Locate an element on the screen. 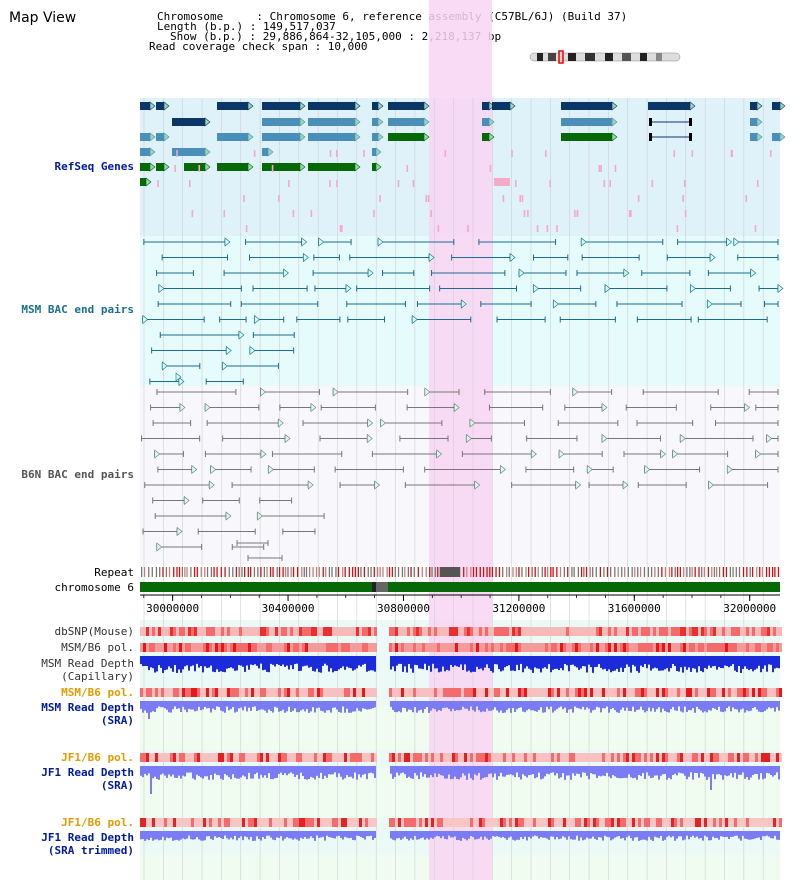 The height and width of the screenshot is (880, 800). chromosome-ideogram is located at coordinates (605, 57).